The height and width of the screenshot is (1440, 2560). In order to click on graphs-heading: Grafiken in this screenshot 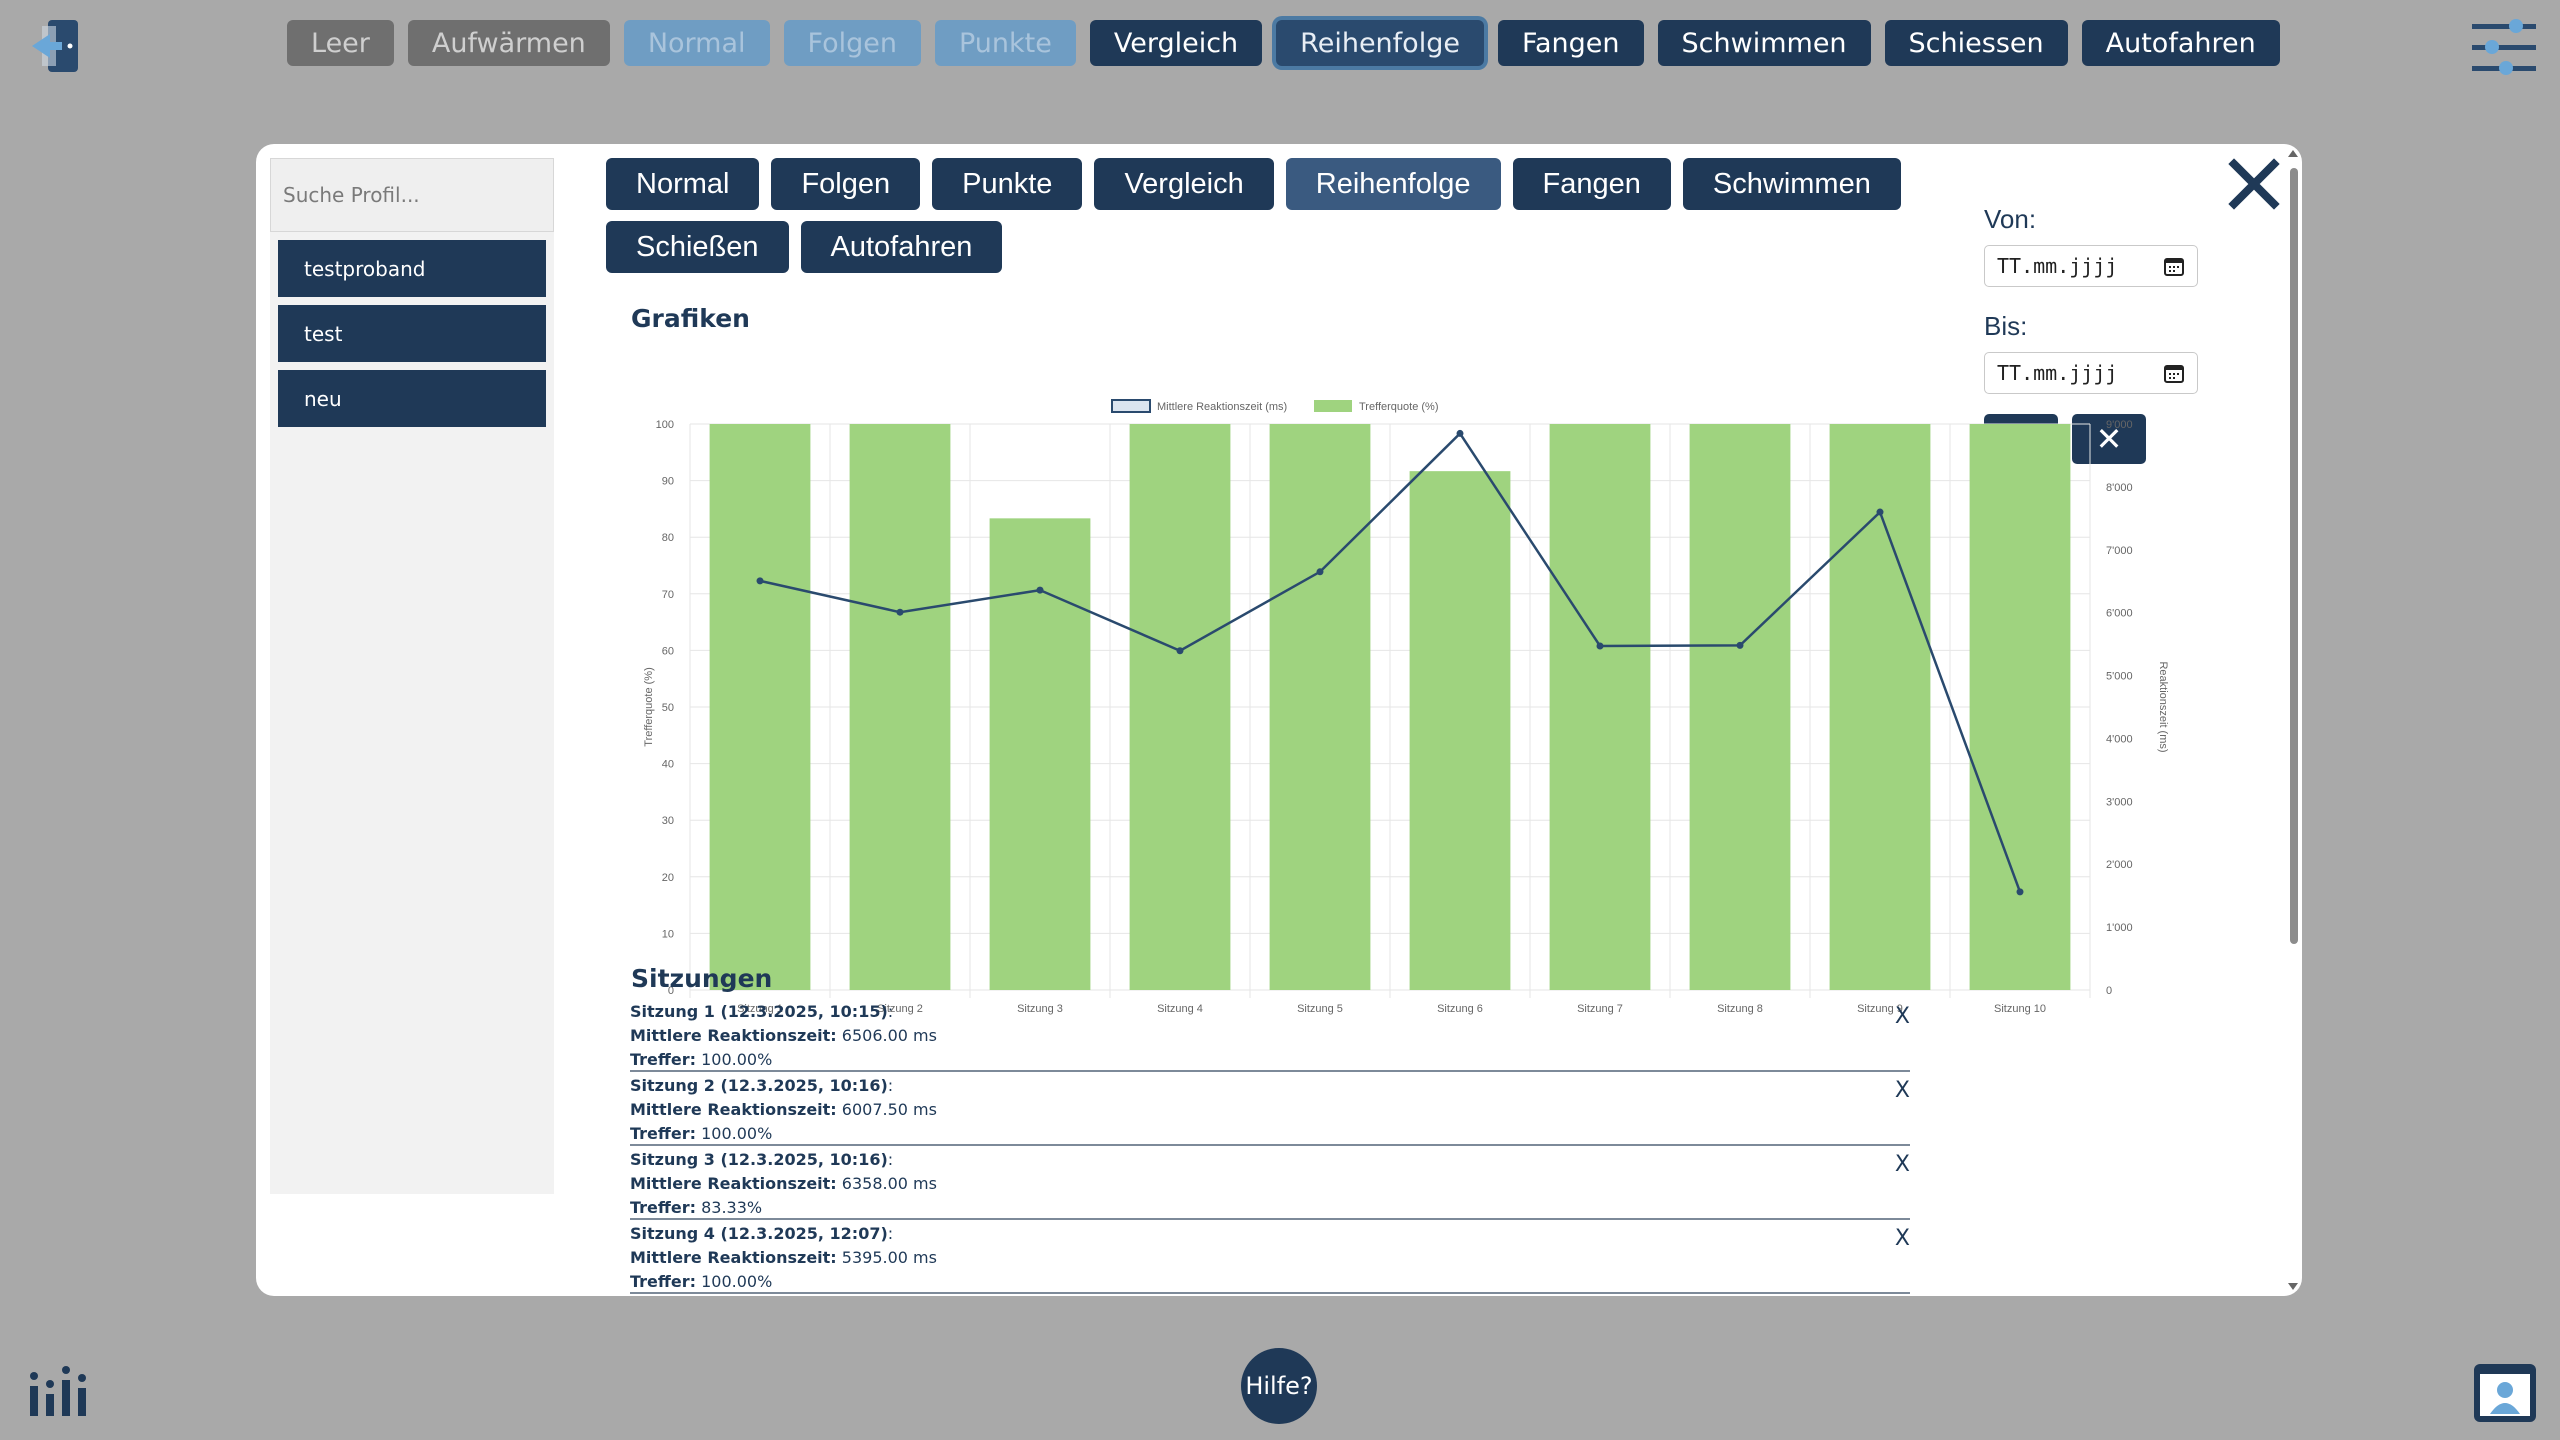, I will do `click(690, 318)`.